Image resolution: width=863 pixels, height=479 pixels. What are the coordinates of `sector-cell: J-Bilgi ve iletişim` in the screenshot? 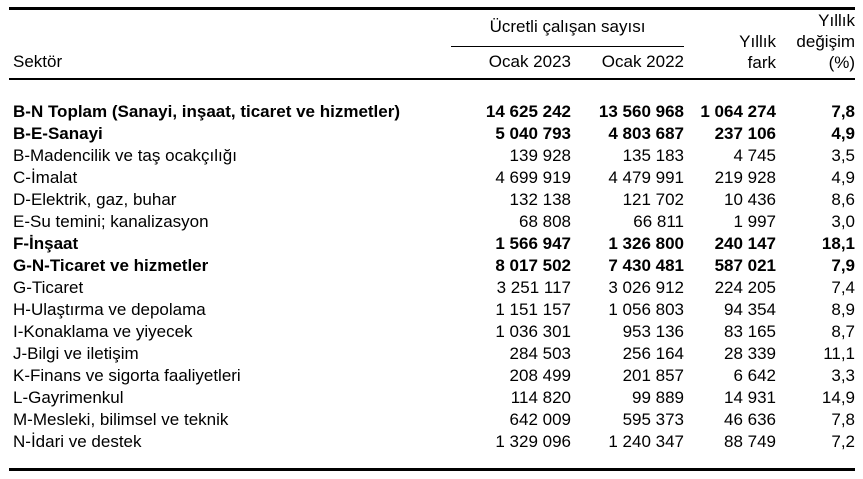 It's located at (76, 353).